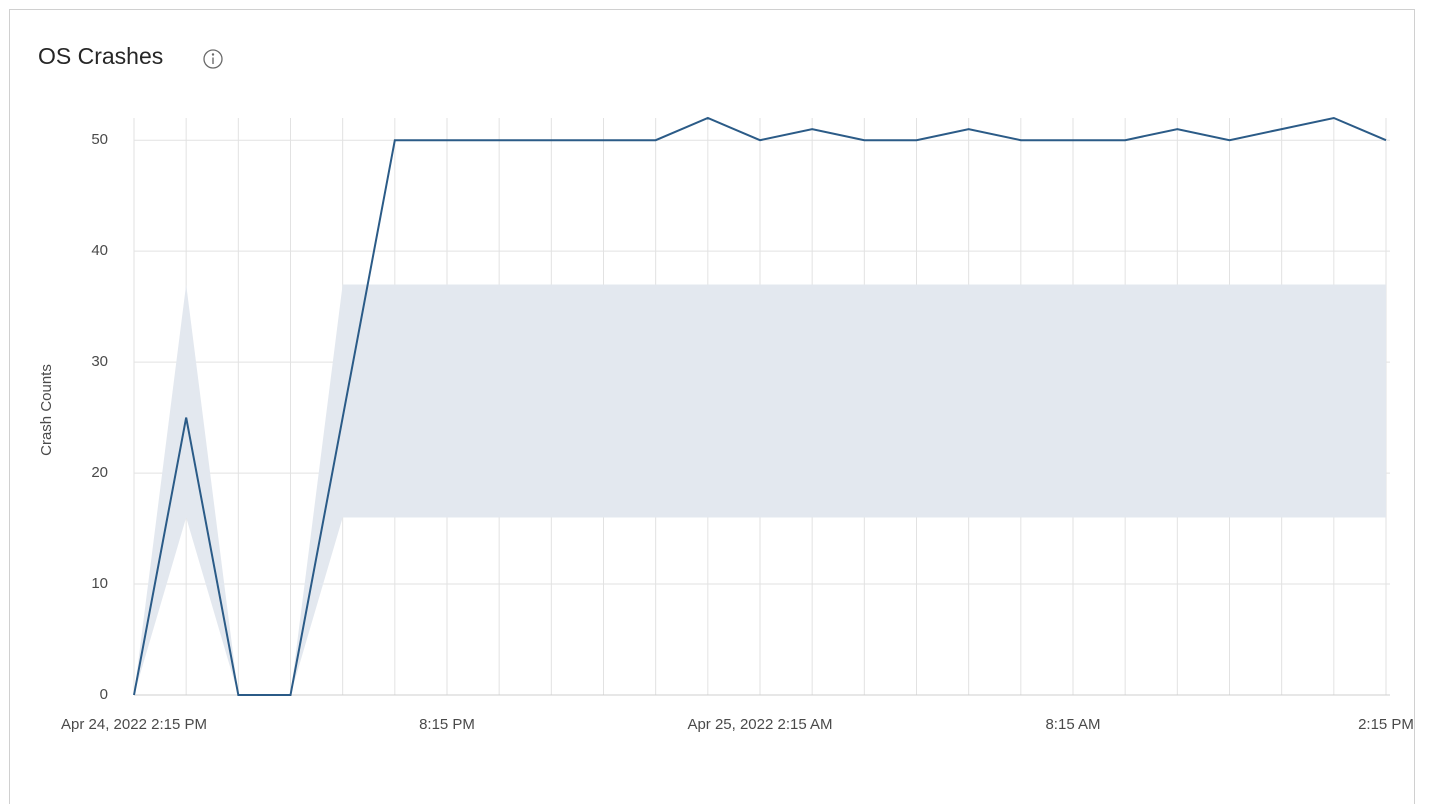  What do you see at coordinates (213, 59) in the screenshot?
I see `info-icon` at bounding box center [213, 59].